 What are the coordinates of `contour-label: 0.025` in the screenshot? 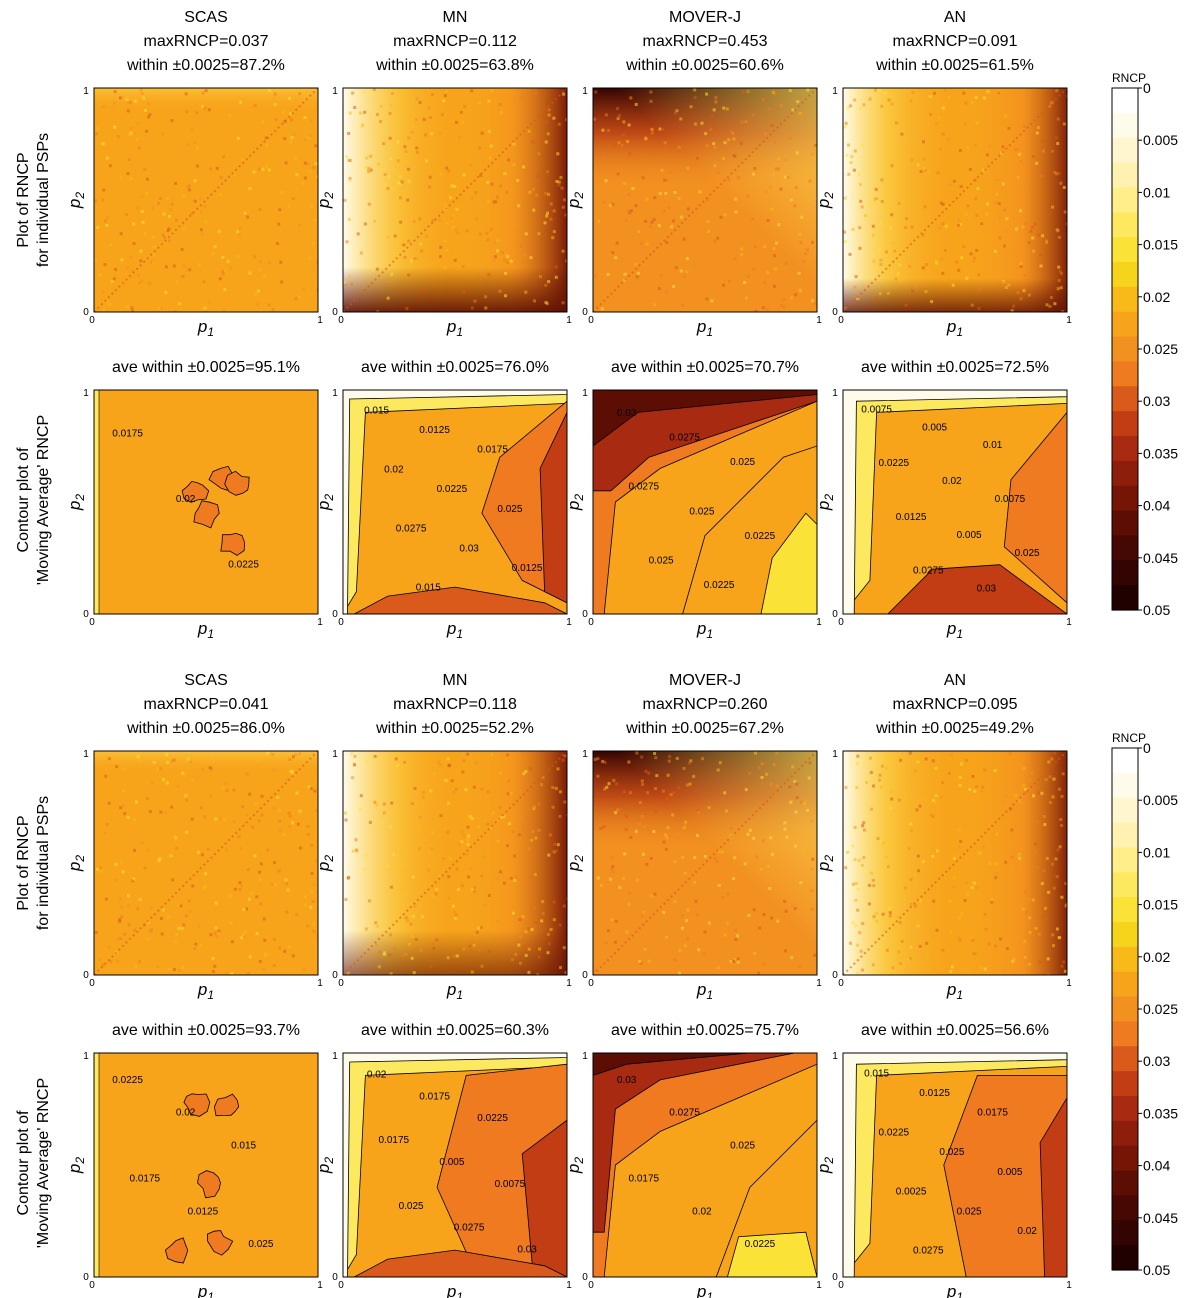 It's located at (951, 1152).